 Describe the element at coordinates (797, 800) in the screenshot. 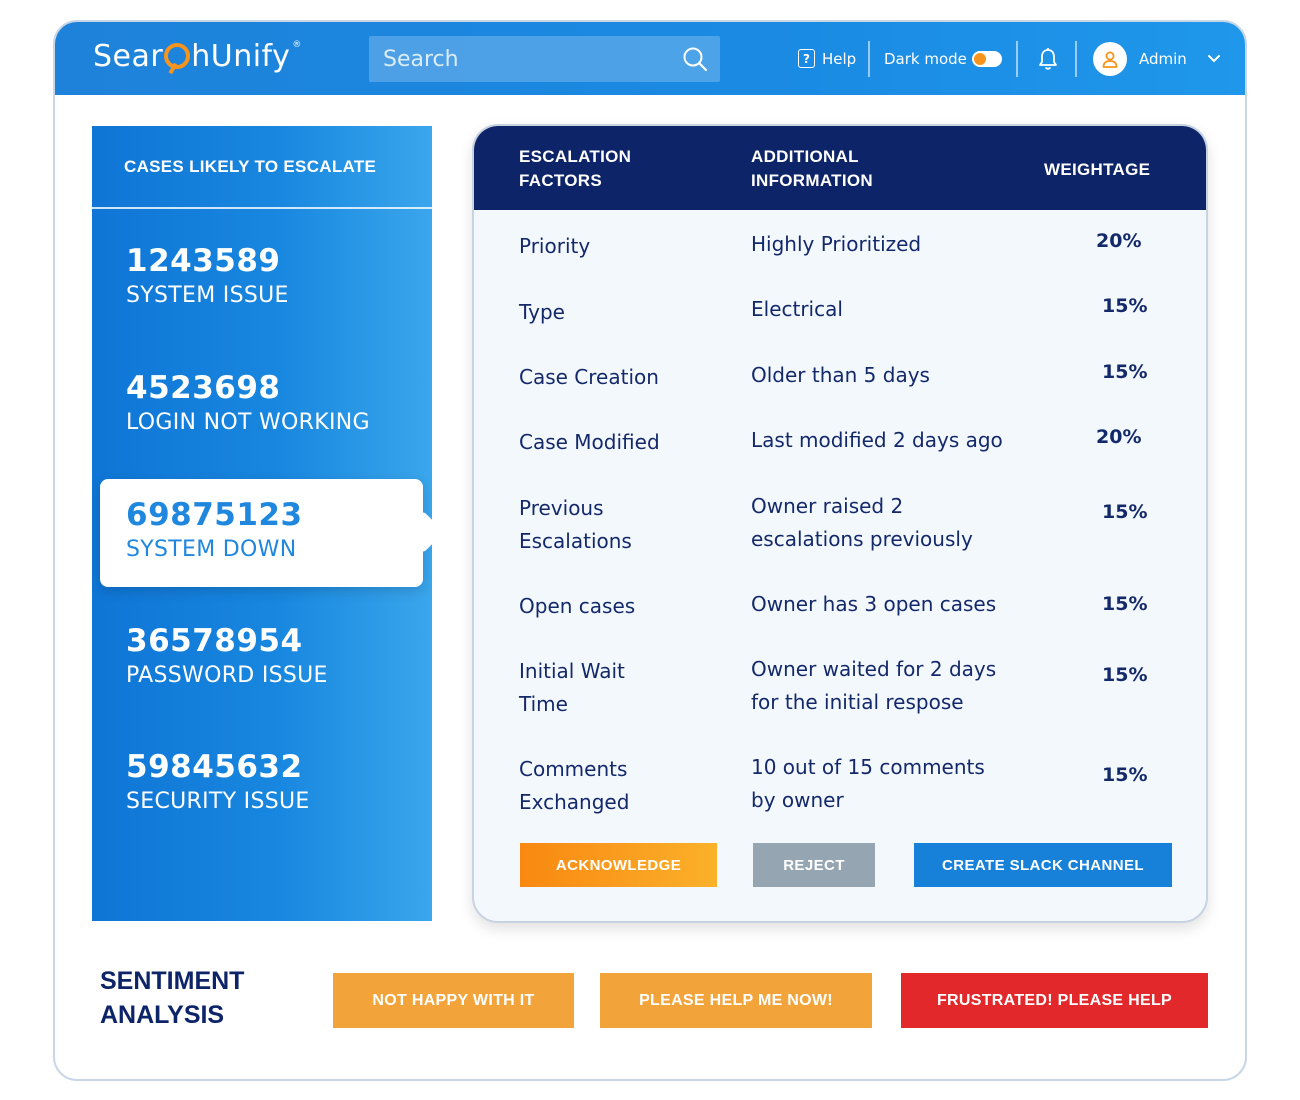

I see `additional-info-cont: by owner` at that location.